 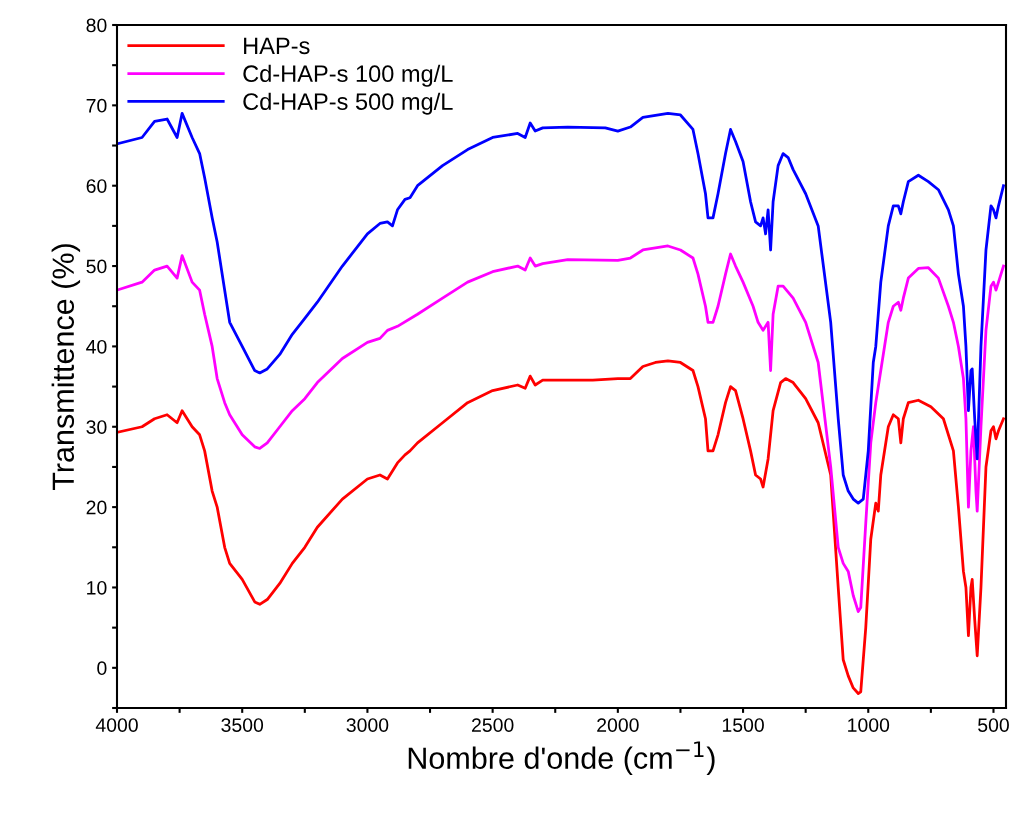 What do you see at coordinates (102, 668) in the screenshot?
I see `y-tick-label: 0` at bounding box center [102, 668].